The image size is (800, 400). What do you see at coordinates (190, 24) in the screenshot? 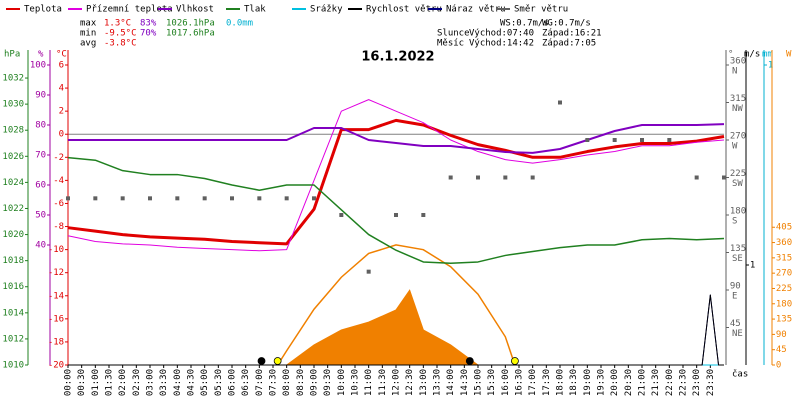
I see `stat-text: 1026.1hPa` at bounding box center [190, 24].